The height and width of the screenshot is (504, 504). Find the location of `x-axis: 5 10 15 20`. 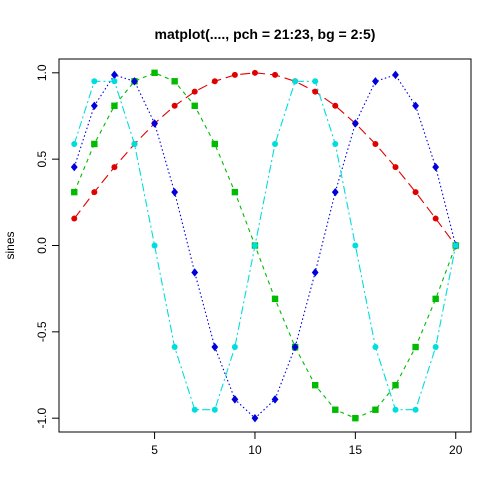

x-axis: 5 10 15 20 is located at coordinates (307, 444).